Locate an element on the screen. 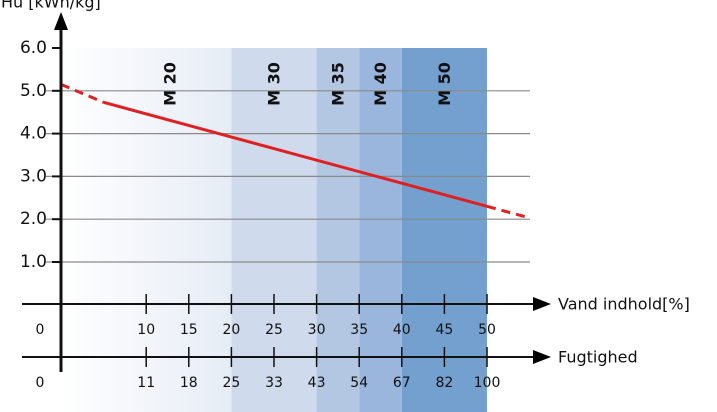 This screenshot has height=412, width=717. zone-m35 is located at coordinates (338, 230).